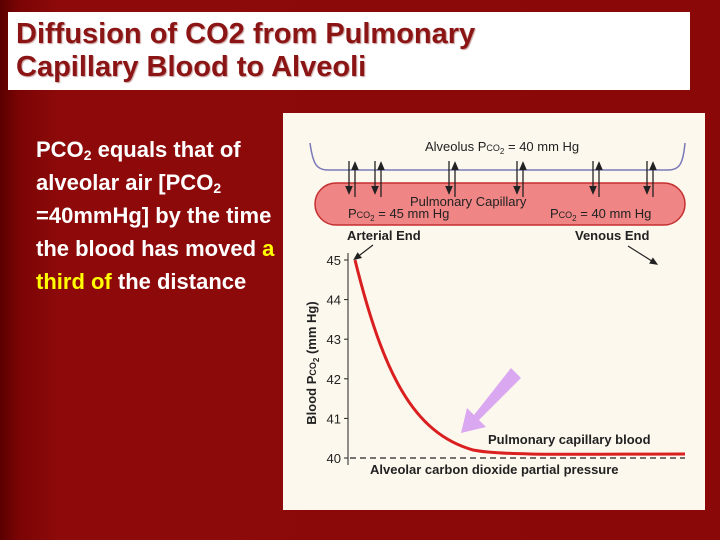 This screenshot has width=720, height=540. I want to click on arterial-end: Arterial End, so click(384, 235).